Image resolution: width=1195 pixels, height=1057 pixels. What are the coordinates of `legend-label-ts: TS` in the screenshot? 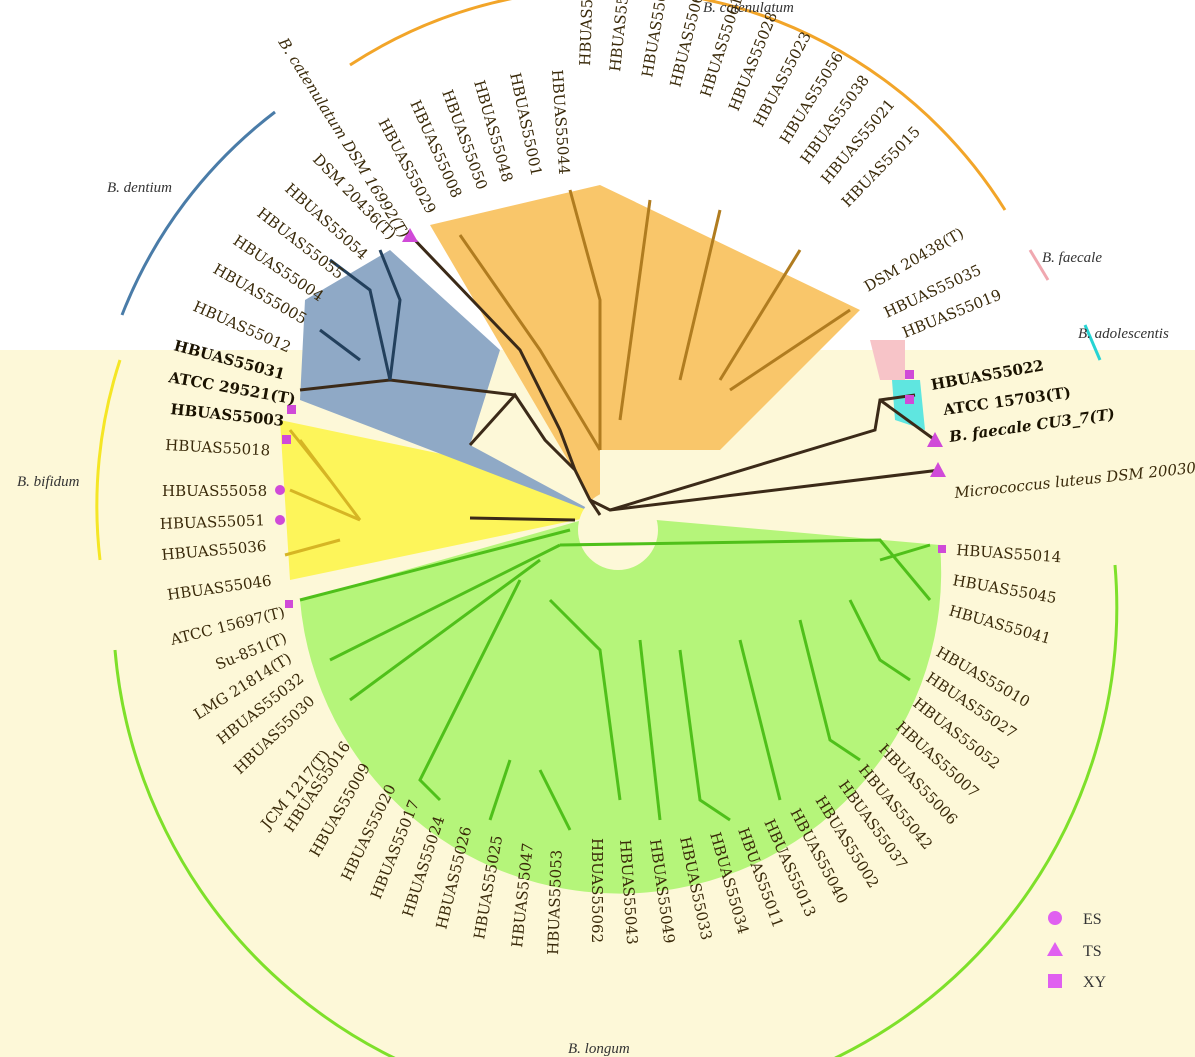 It's located at (1092, 951).